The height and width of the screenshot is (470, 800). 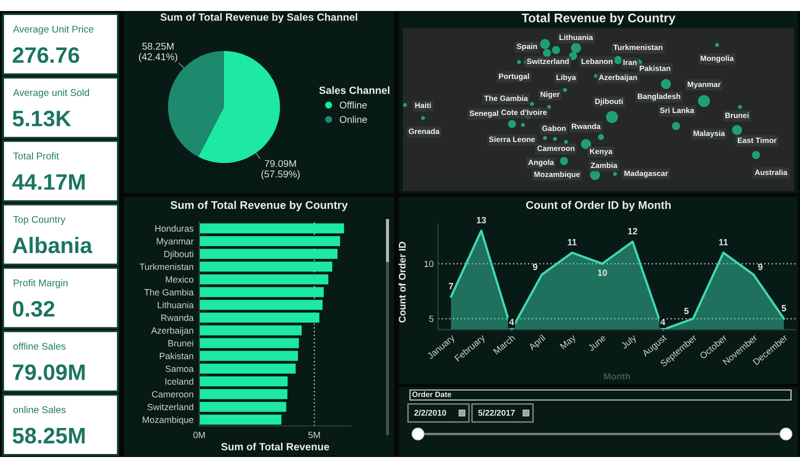 What do you see at coordinates (259, 206) in the screenshot?
I see `chart-title: Sum of Total Revenue by Country` at bounding box center [259, 206].